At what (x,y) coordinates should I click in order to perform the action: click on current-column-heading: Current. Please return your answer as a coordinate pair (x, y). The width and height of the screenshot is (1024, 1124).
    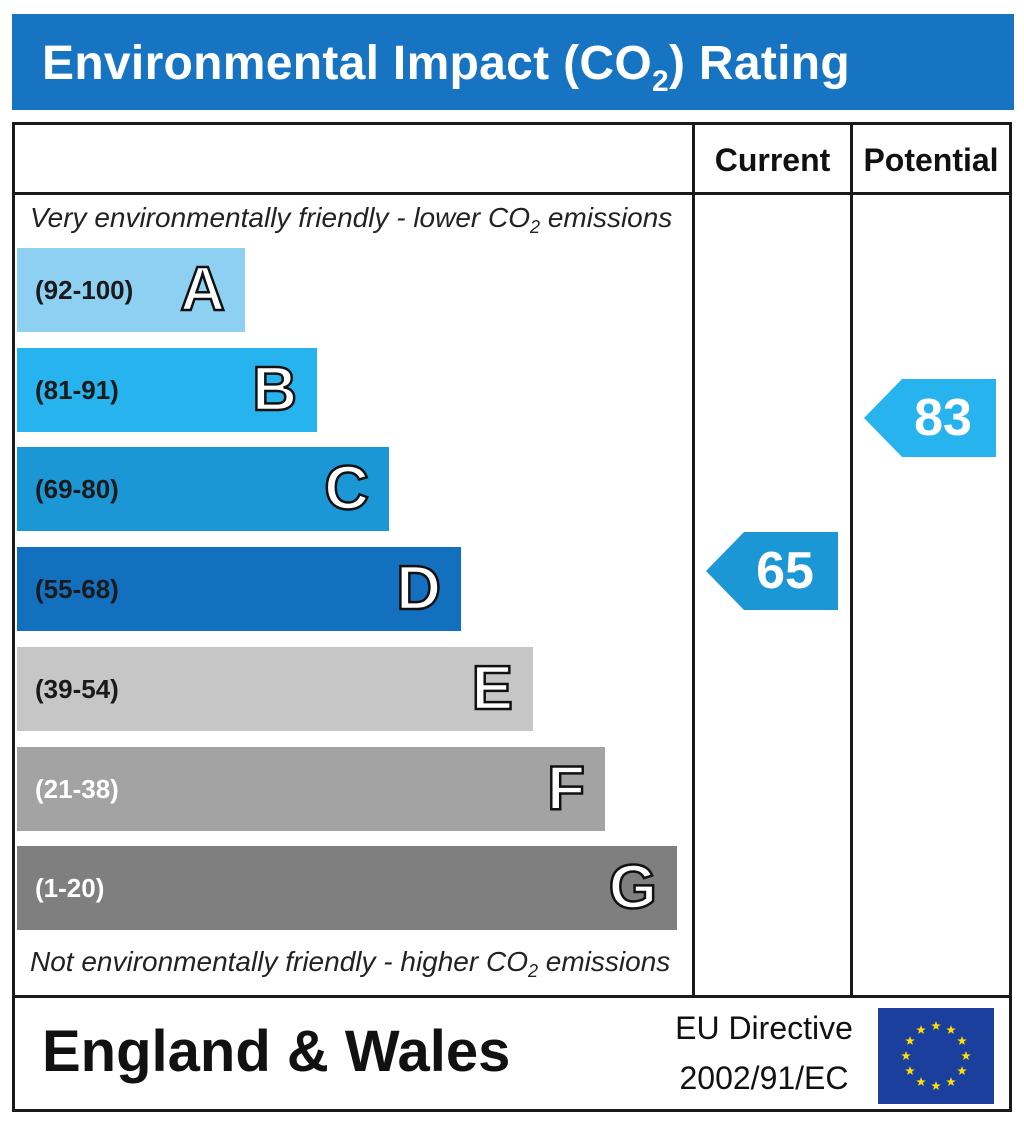
    Looking at the image, I should click on (772, 160).